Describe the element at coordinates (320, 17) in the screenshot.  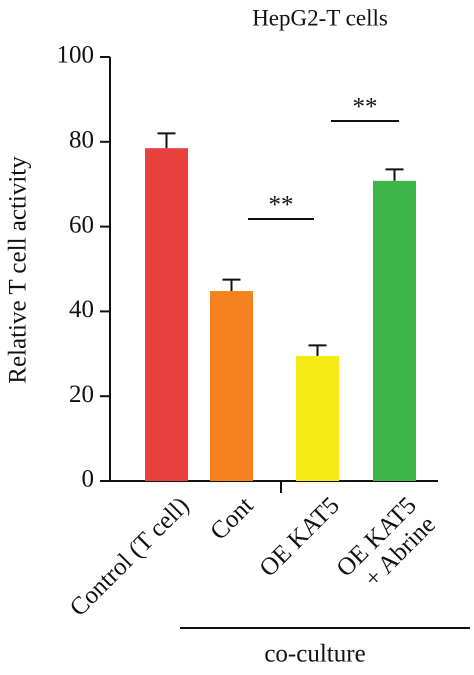
I see `chart-title: HepG2-T cells` at that location.